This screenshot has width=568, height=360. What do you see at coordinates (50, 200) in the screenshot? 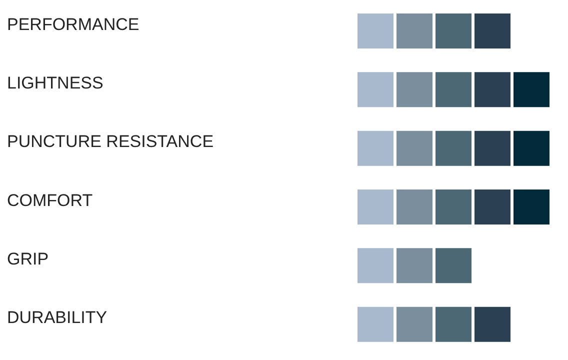
I see `y-tick-label: COMFORT` at bounding box center [50, 200].